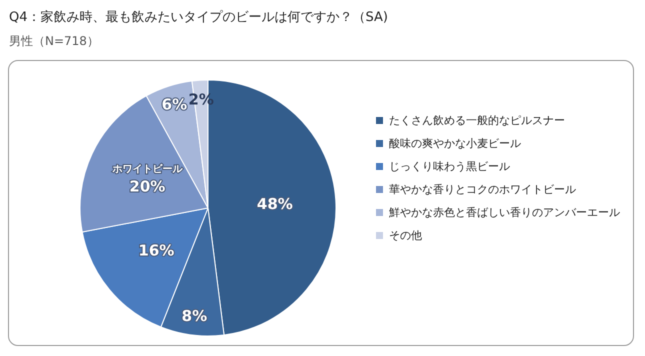 The image size is (645, 356). Describe the element at coordinates (482, 189) in the screenshot. I see `legend-label: 華やかな香りとコクのホワイトビール` at that location.